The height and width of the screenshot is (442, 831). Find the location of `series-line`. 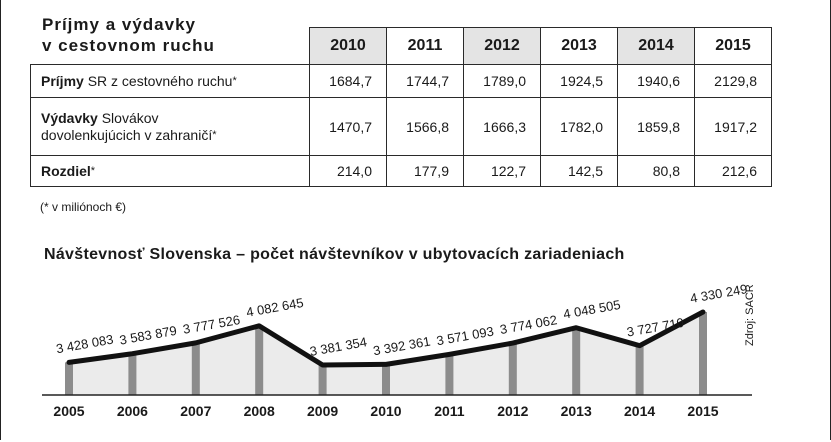

series-line is located at coordinates (386, 338).